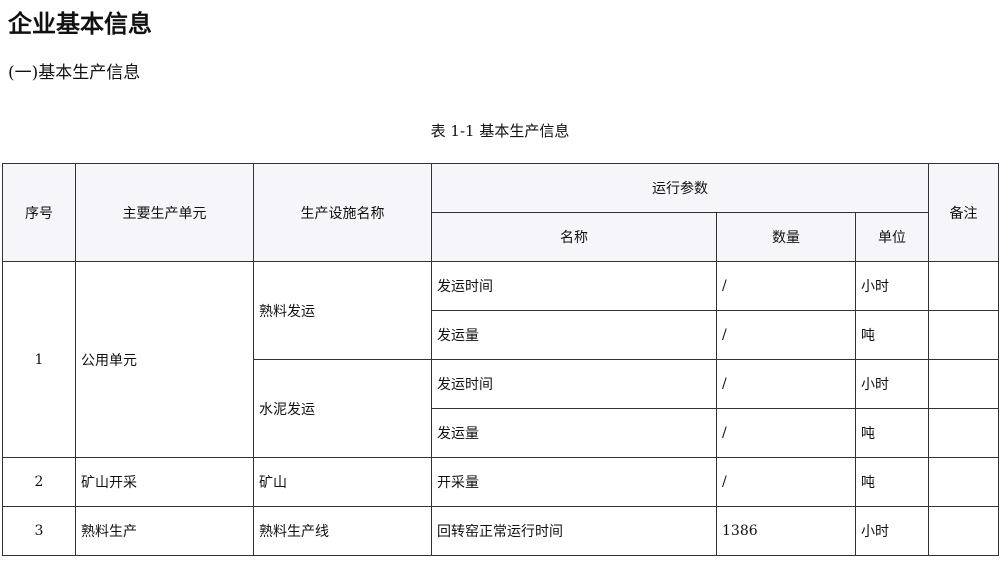  What do you see at coordinates (574, 237) in the screenshot?
I see `header-name: 名称` at bounding box center [574, 237].